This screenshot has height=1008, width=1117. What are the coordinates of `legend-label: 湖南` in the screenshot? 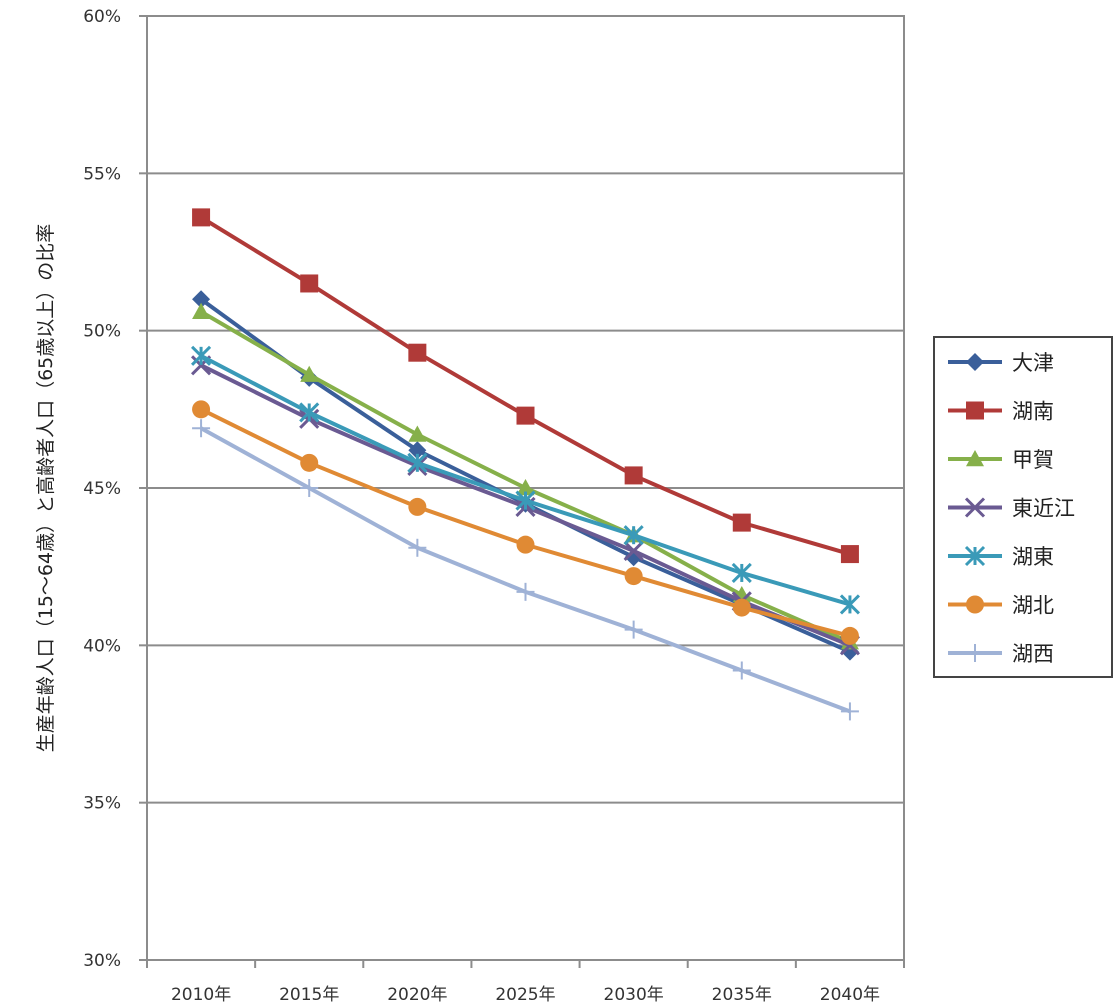 It's located at (1033, 412).